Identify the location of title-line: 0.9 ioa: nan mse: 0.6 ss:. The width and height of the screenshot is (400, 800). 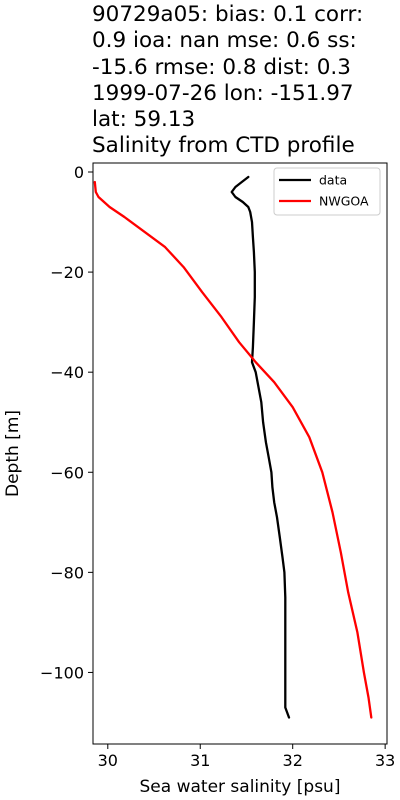
(224, 41).